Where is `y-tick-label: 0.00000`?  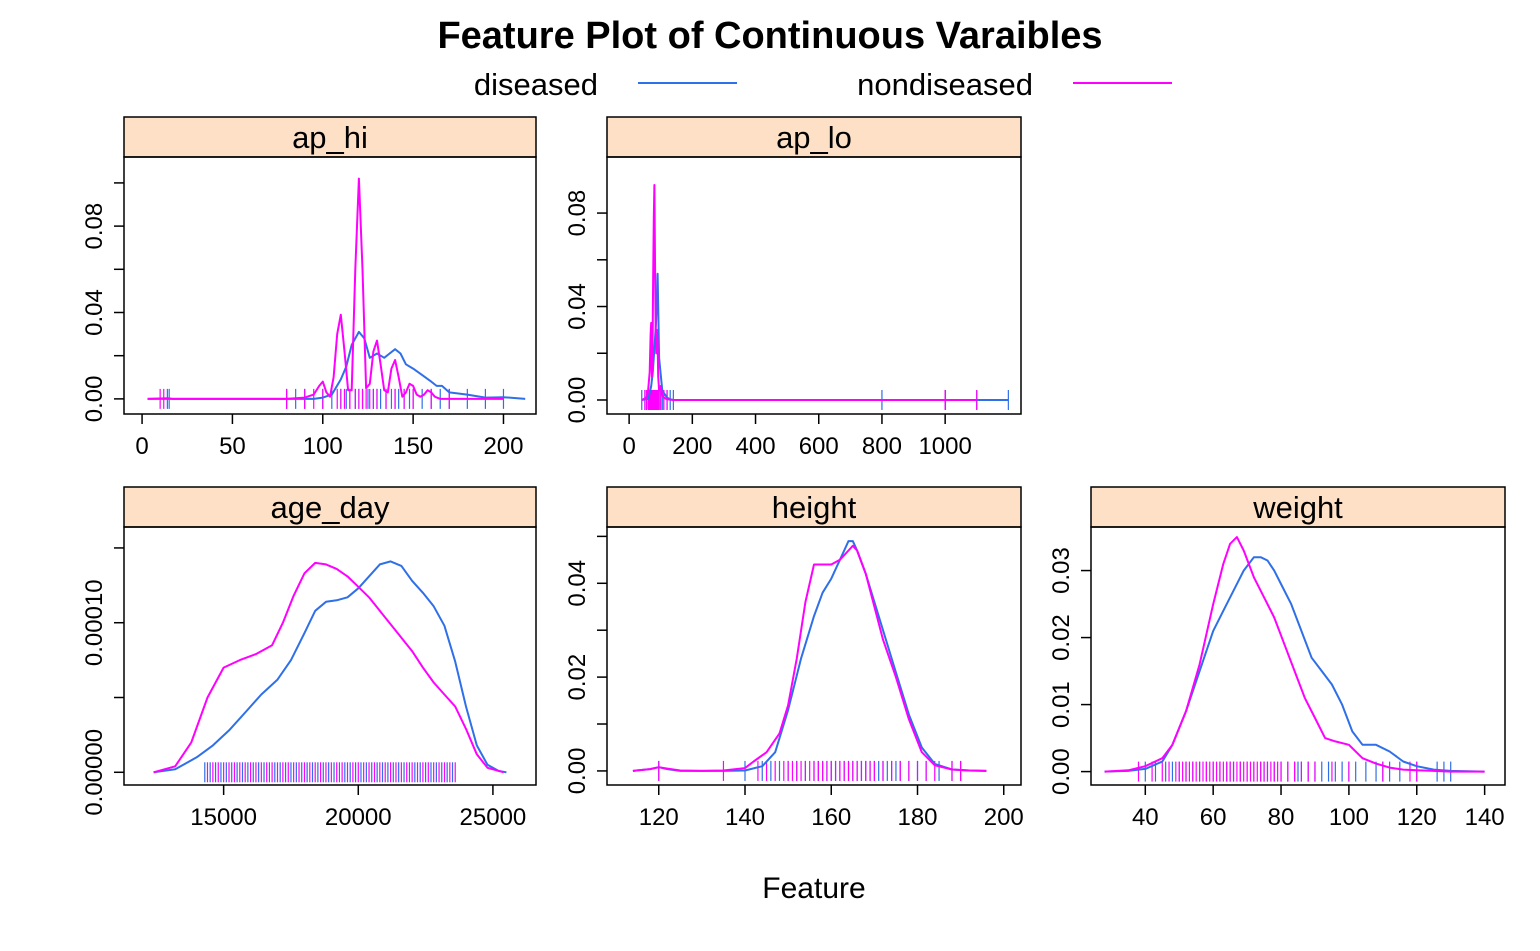 y-tick-label: 0.00000 is located at coordinates (94, 772).